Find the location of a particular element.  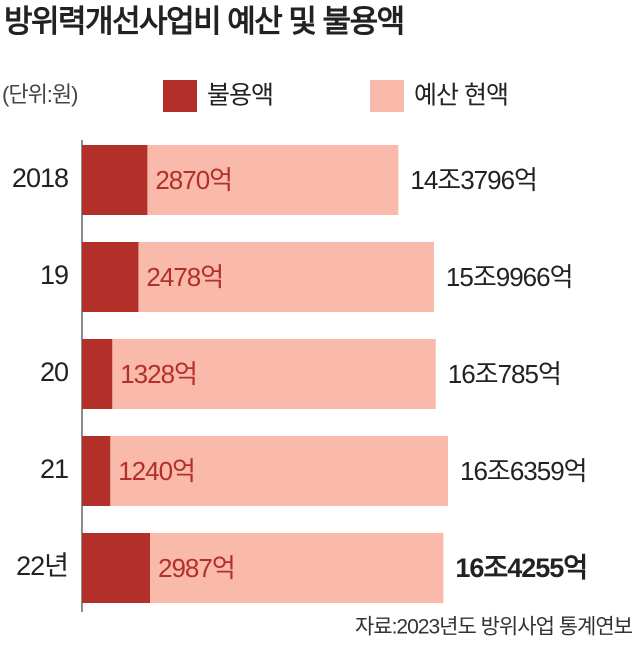

category-label: 21 is located at coordinates (54, 469).